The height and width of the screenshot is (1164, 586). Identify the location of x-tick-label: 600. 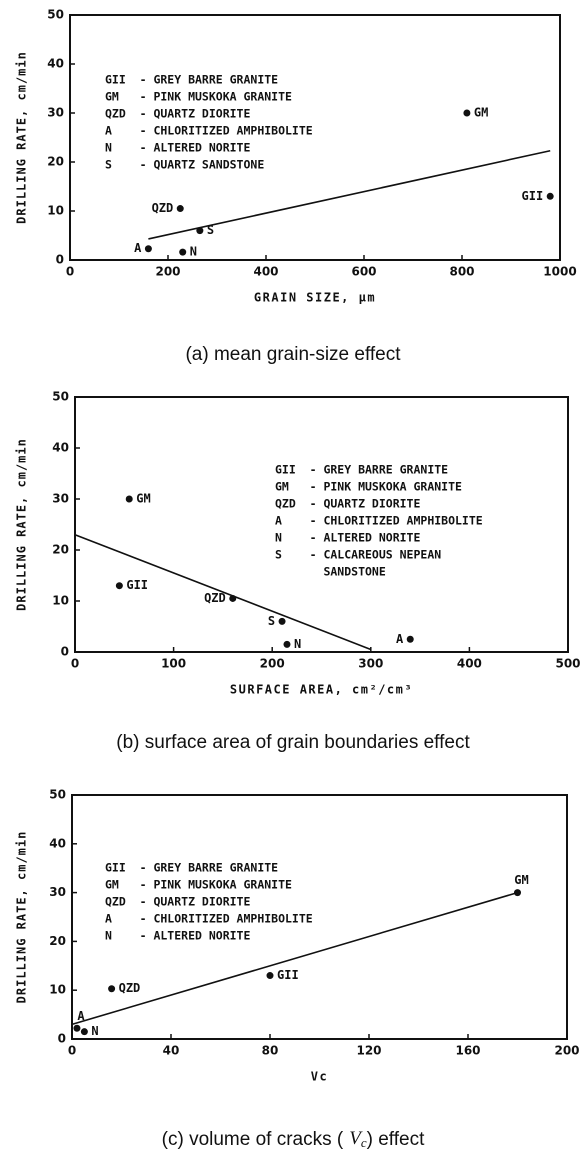
(363, 272).